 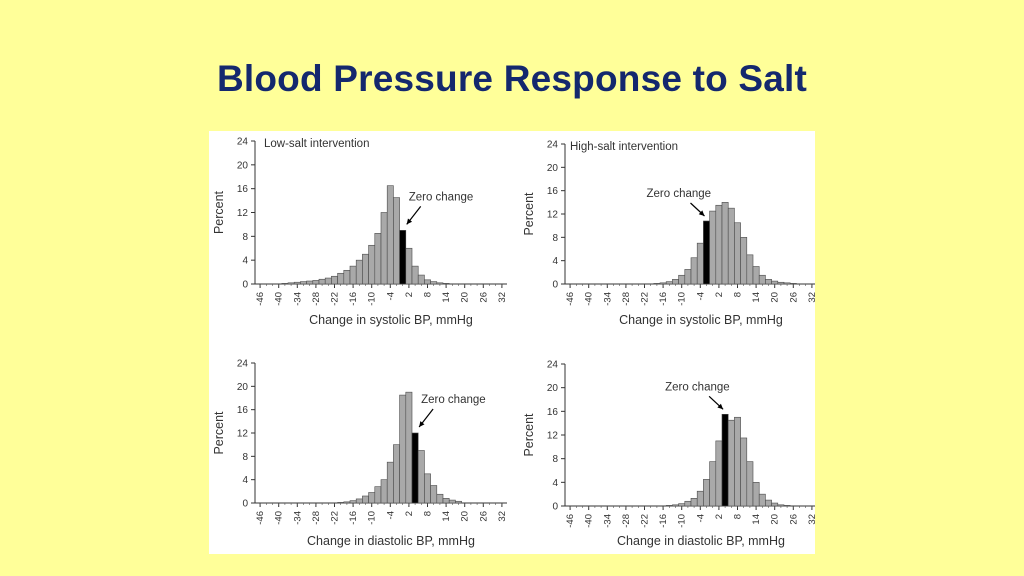 What do you see at coordinates (701, 320) in the screenshot?
I see `x-axis-label: Change in systolic BP, mmHg` at bounding box center [701, 320].